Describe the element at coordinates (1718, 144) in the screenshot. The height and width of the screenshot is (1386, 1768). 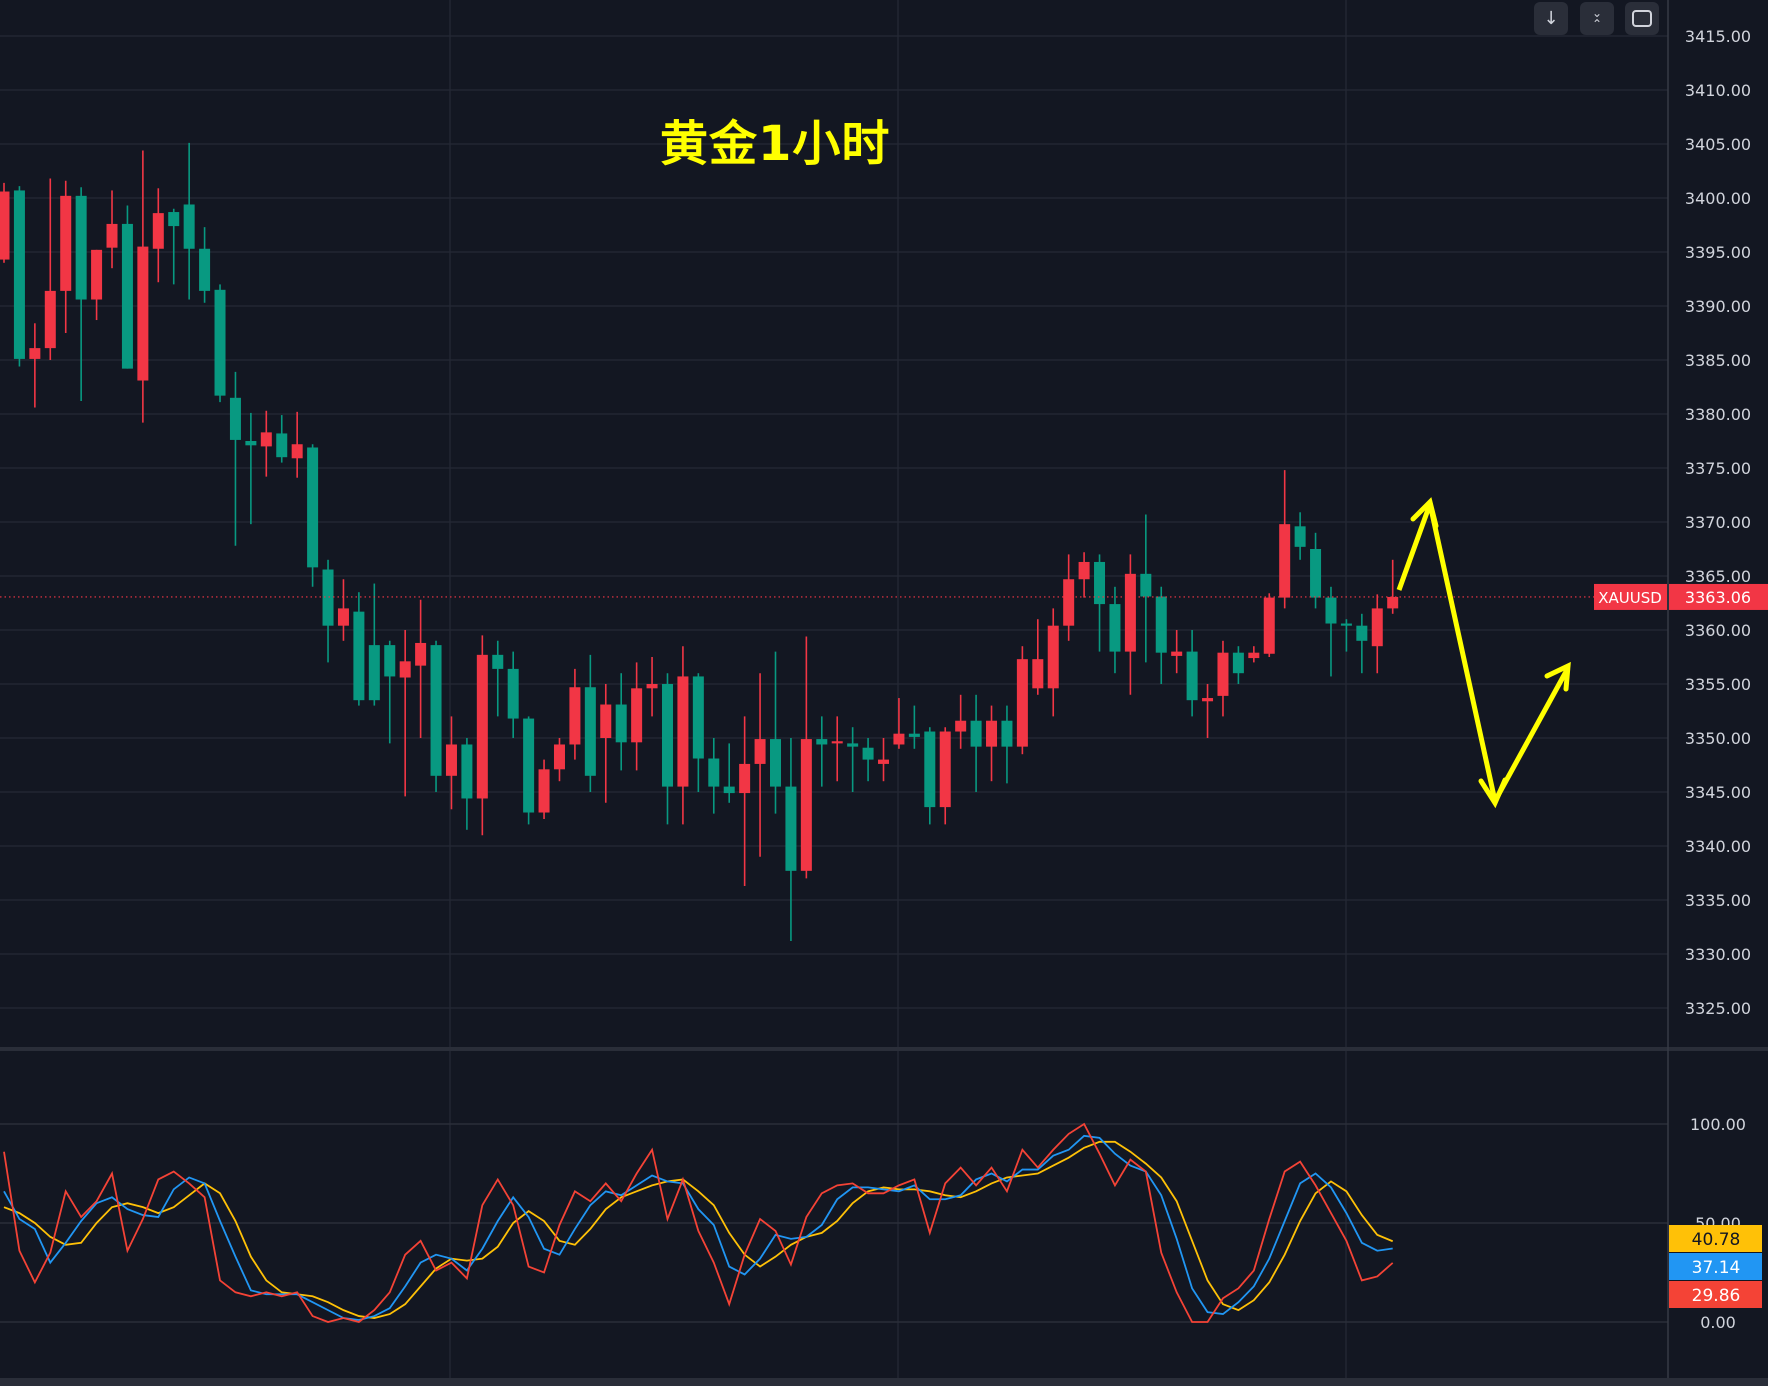
I see `price-tick-label: 3405.00` at that location.